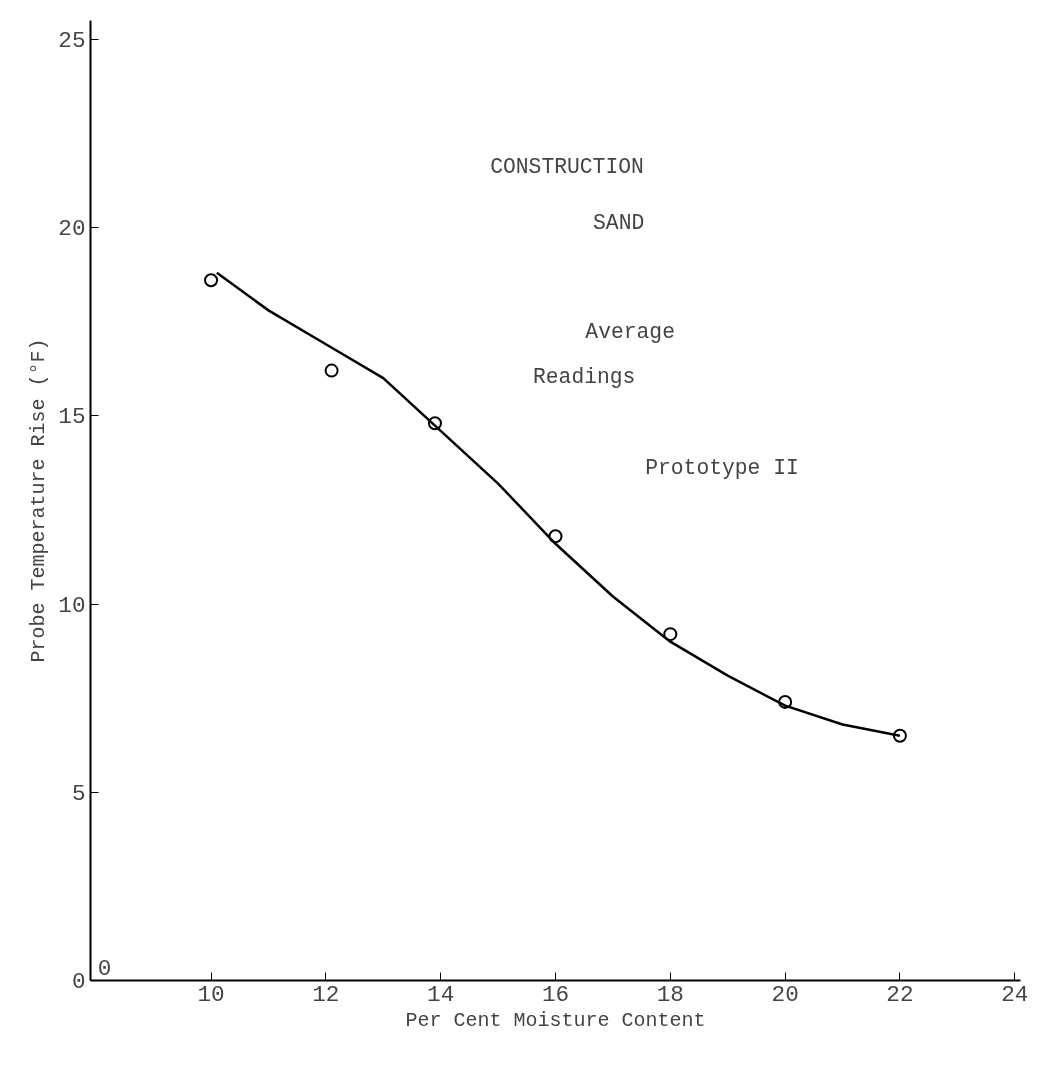 The width and height of the screenshot is (1051, 1078). Describe the element at coordinates (785, 994) in the screenshot. I see `x-tick-label: 20` at that location.